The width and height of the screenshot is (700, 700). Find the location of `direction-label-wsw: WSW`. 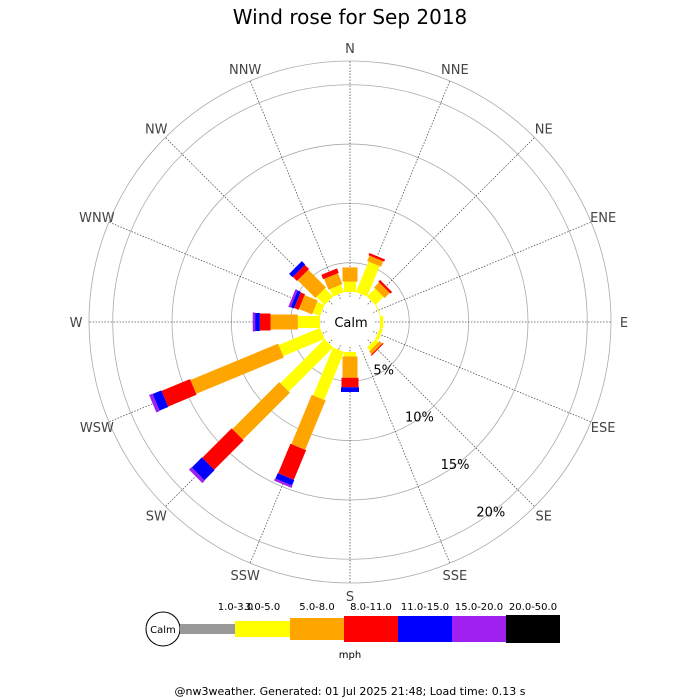

direction-label-wsw: WSW is located at coordinates (97, 428).